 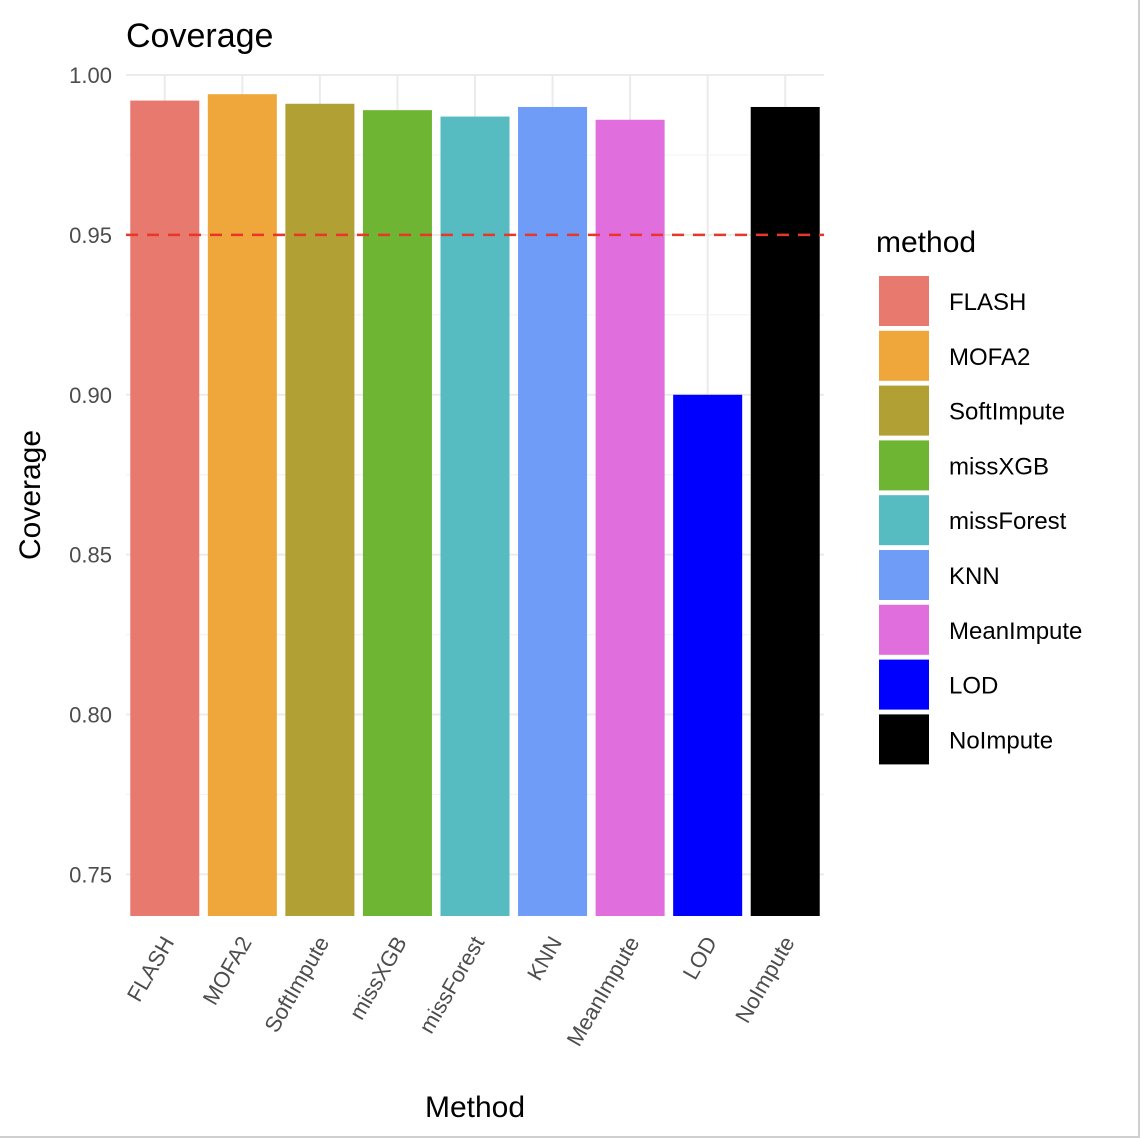 What do you see at coordinates (242, 505) in the screenshot?
I see `bar-MOFA2` at bounding box center [242, 505].